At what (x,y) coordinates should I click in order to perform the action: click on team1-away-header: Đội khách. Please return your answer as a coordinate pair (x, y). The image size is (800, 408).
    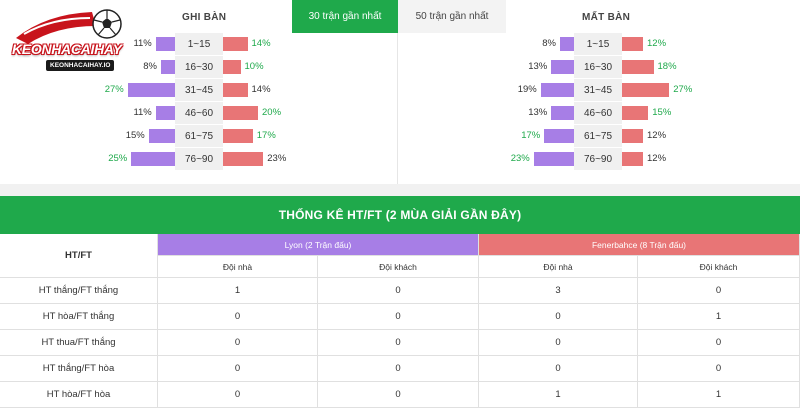
    Looking at the image, I should click on (398, 267).